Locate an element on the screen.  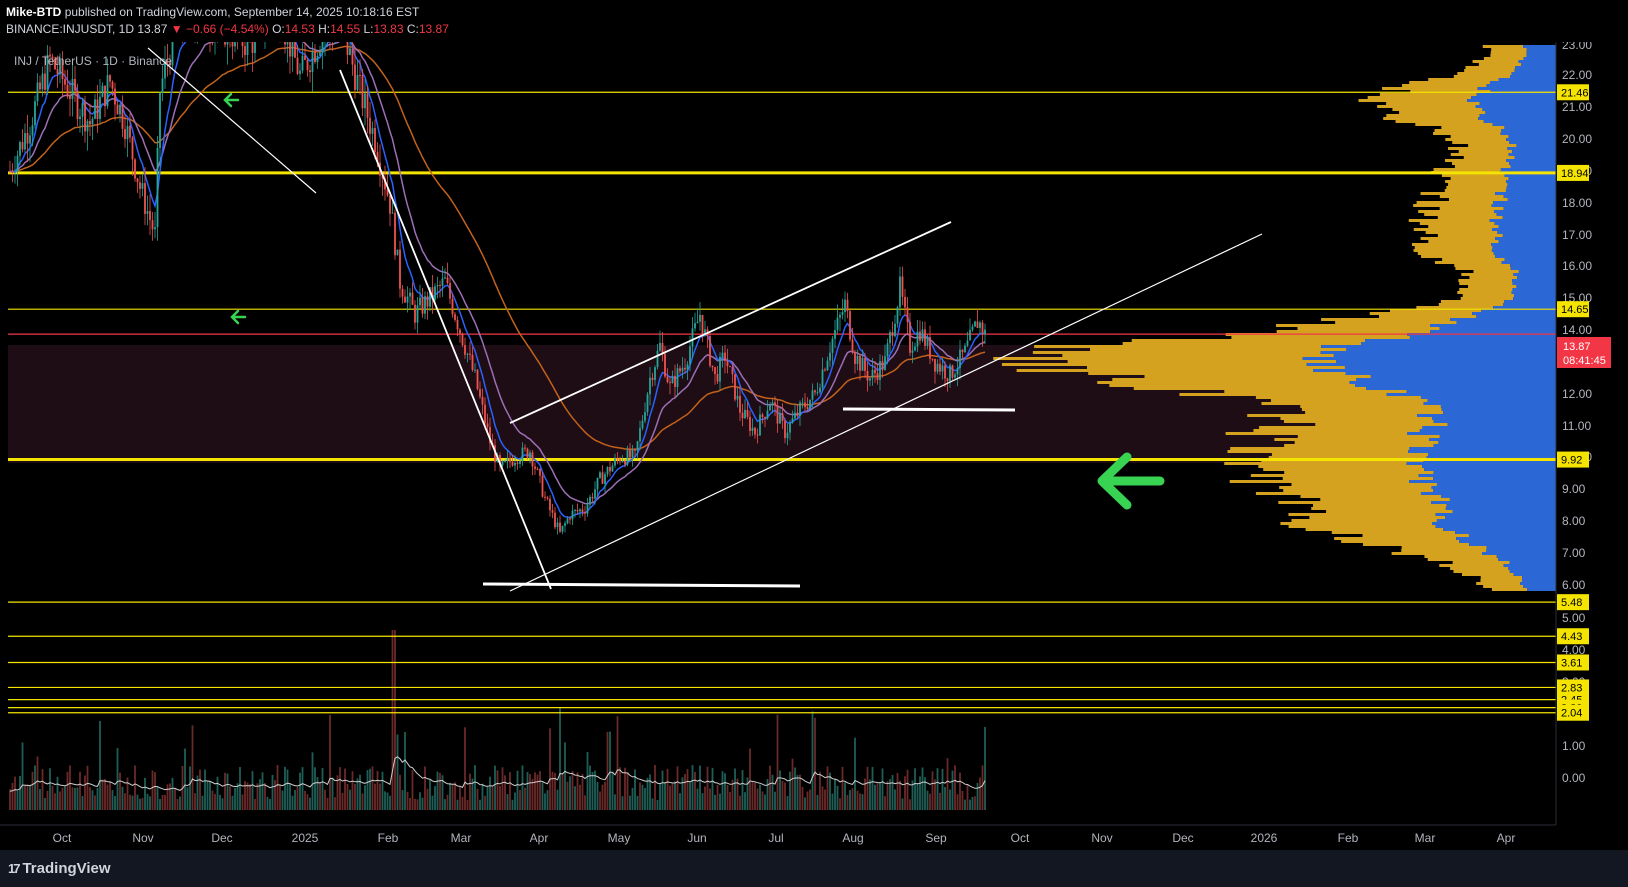
channel-top-line is located at coordinates (730, 322).